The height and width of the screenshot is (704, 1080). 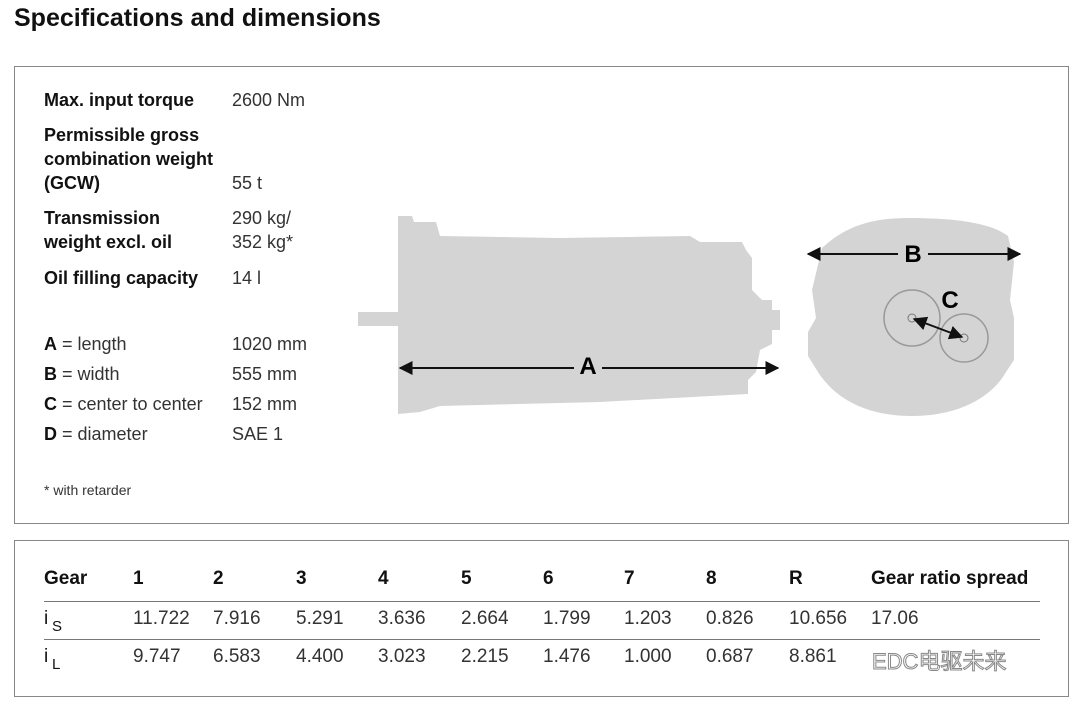 What do you see at coordinates (402, 656) in the screenshot?
I see `table-cell: 3.023` at bounding box center [402, 656].